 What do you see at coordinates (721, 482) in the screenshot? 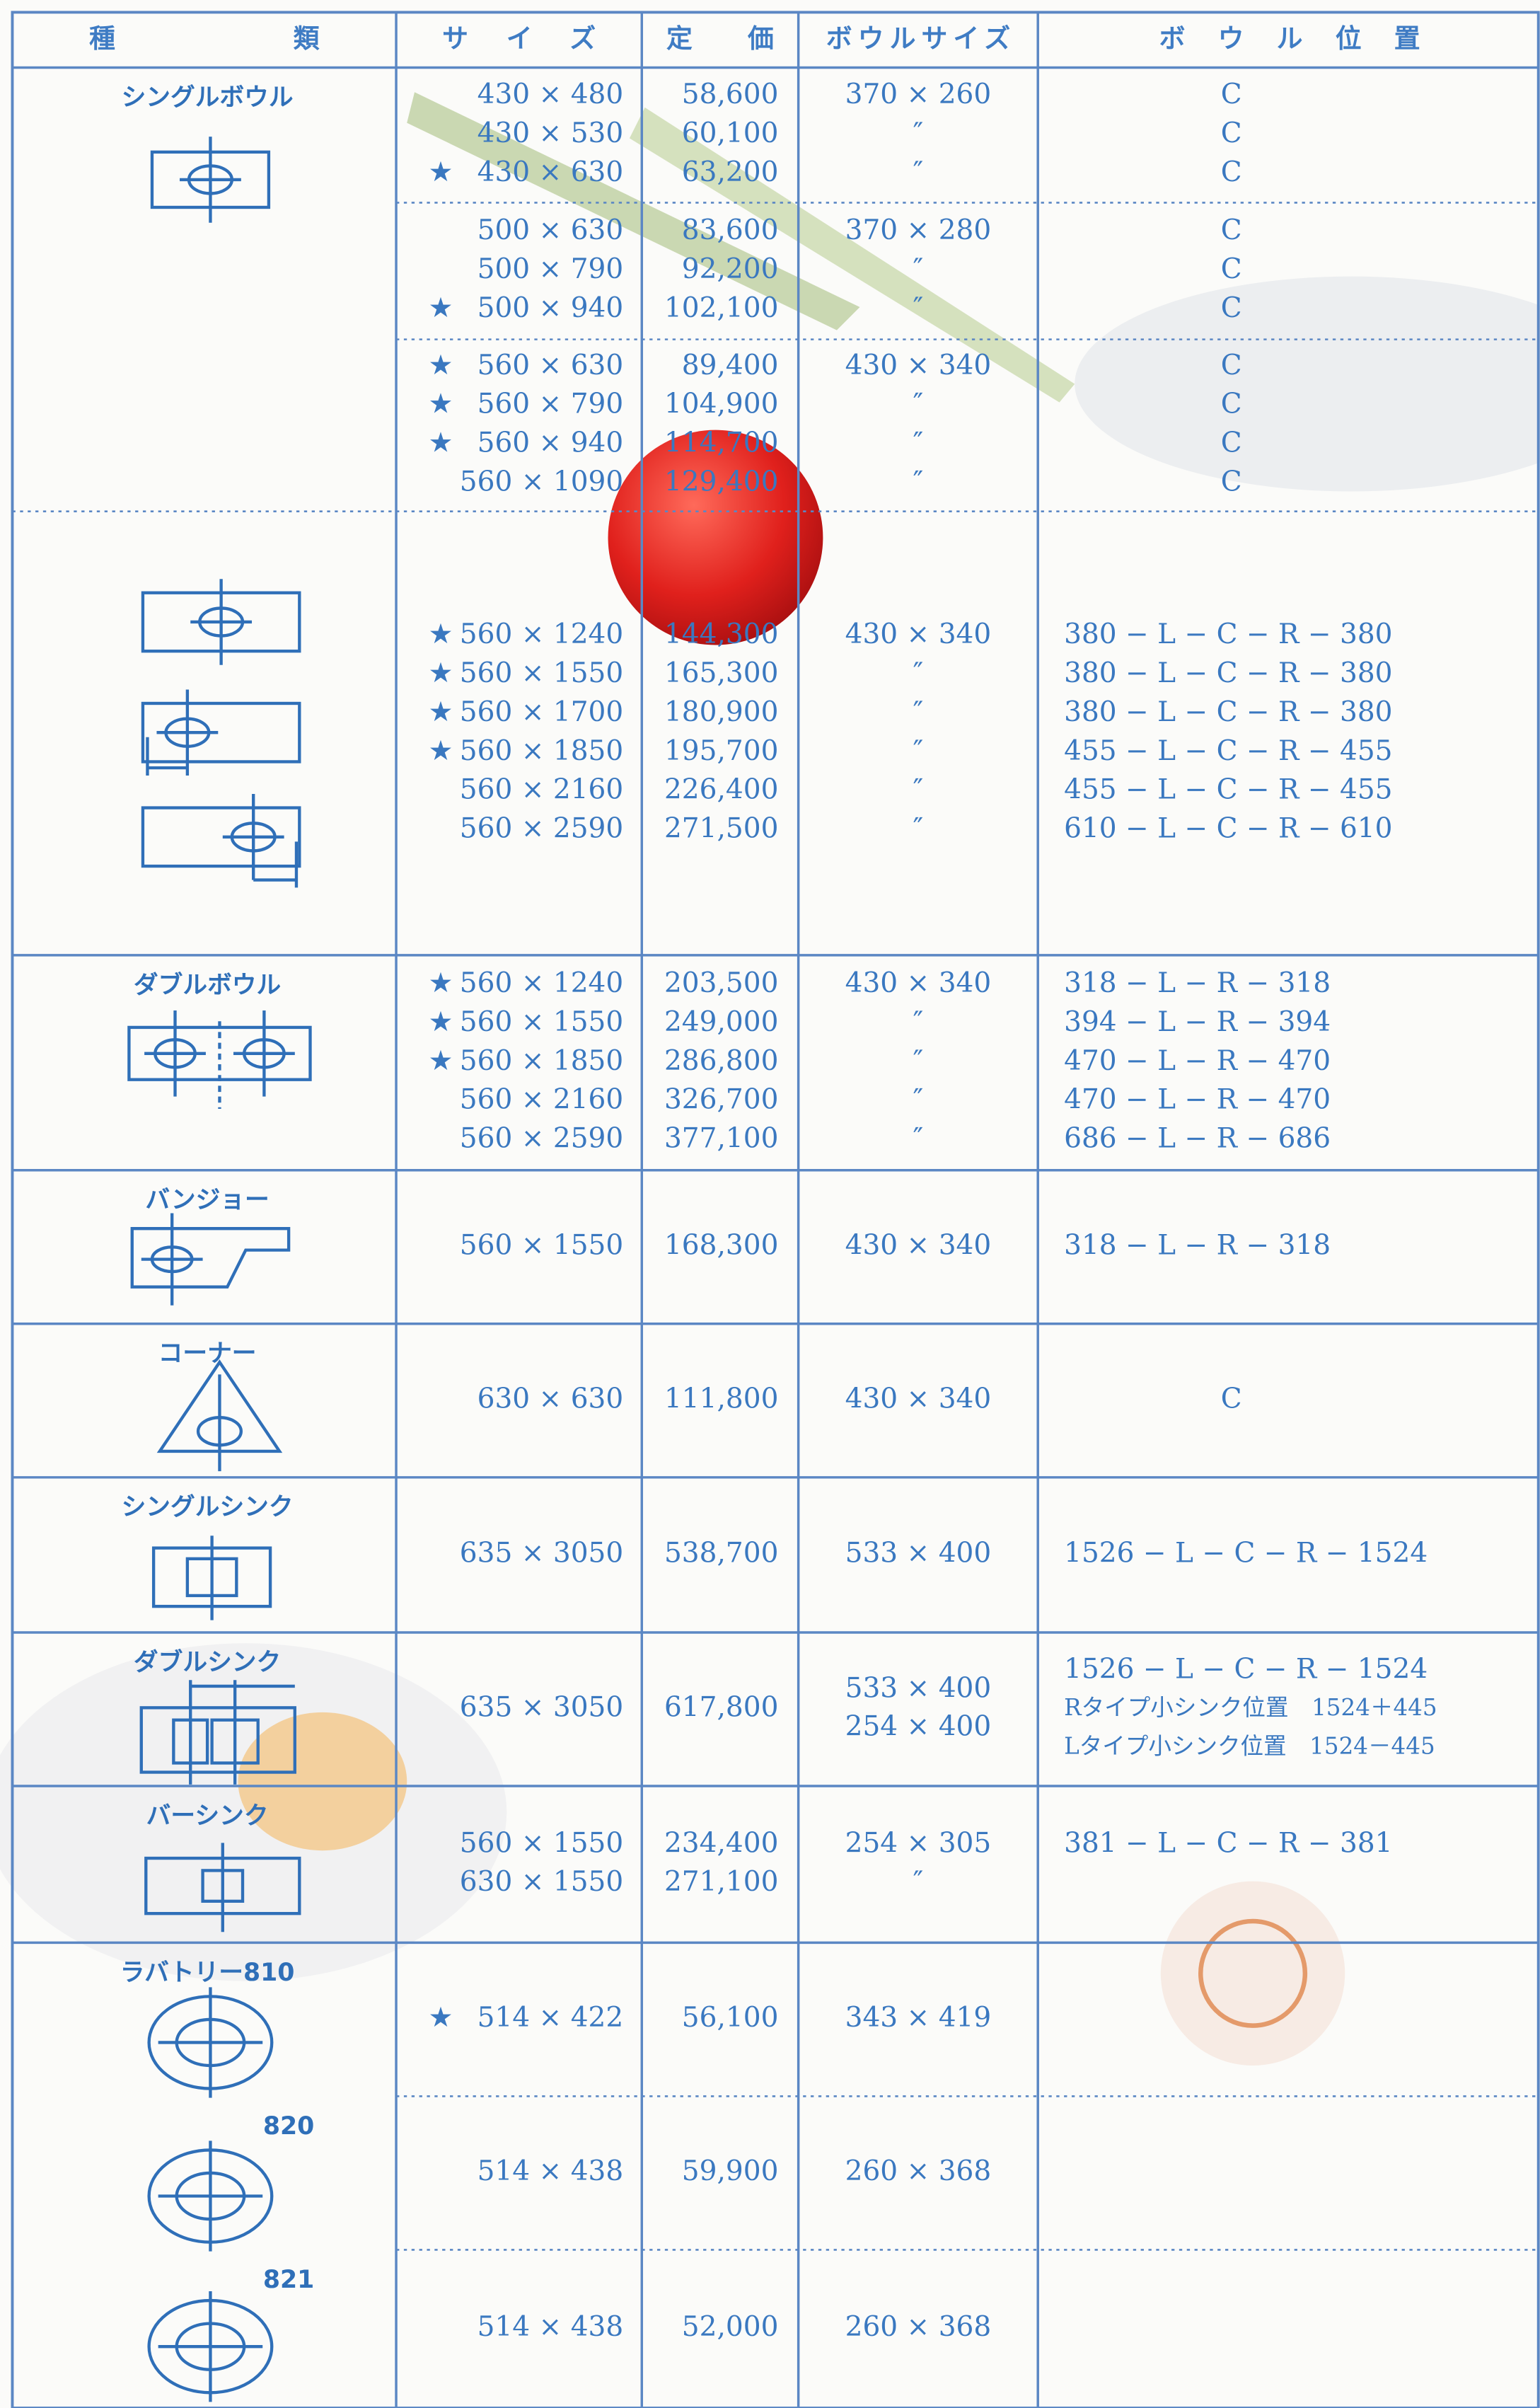
I see `cell-text: 129,400` at bounding box center [721, 482].